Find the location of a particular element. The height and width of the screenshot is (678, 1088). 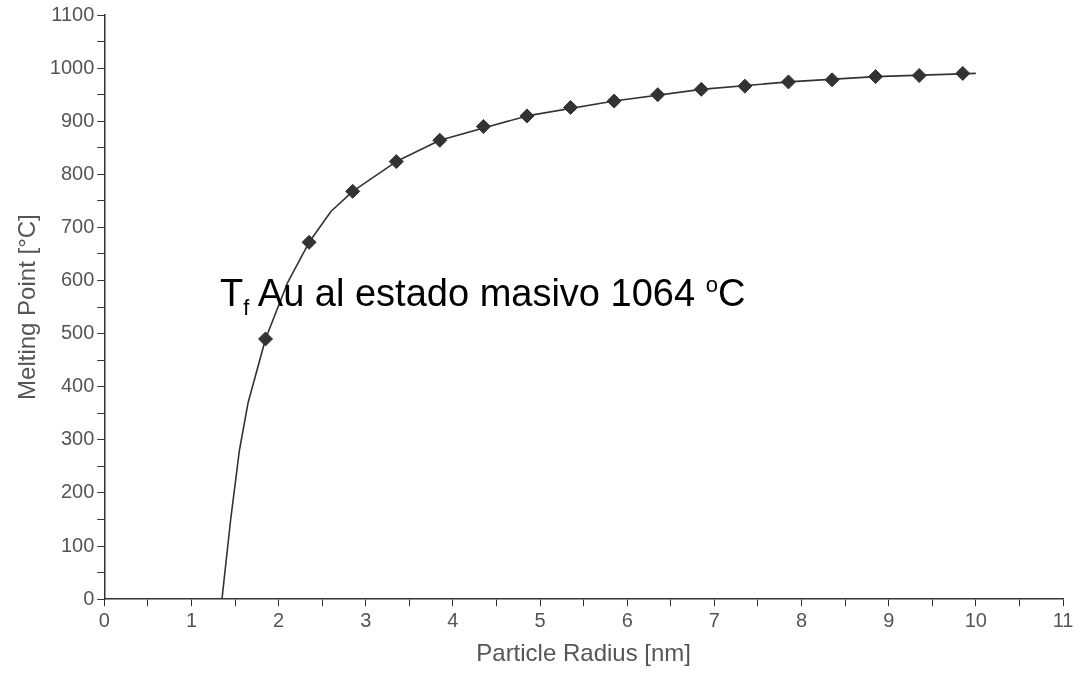

y-tick-label: 400 is located at coordinates (77, 385).